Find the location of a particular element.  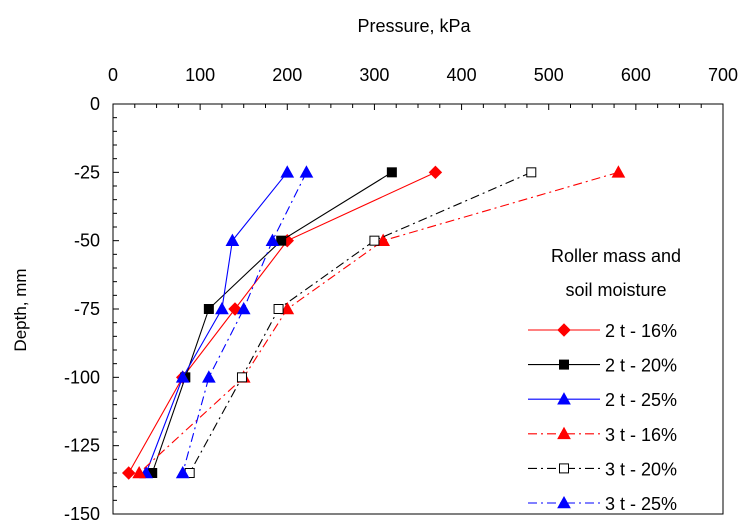

x-tick-label: 400 is located at coordinates (462, 75).